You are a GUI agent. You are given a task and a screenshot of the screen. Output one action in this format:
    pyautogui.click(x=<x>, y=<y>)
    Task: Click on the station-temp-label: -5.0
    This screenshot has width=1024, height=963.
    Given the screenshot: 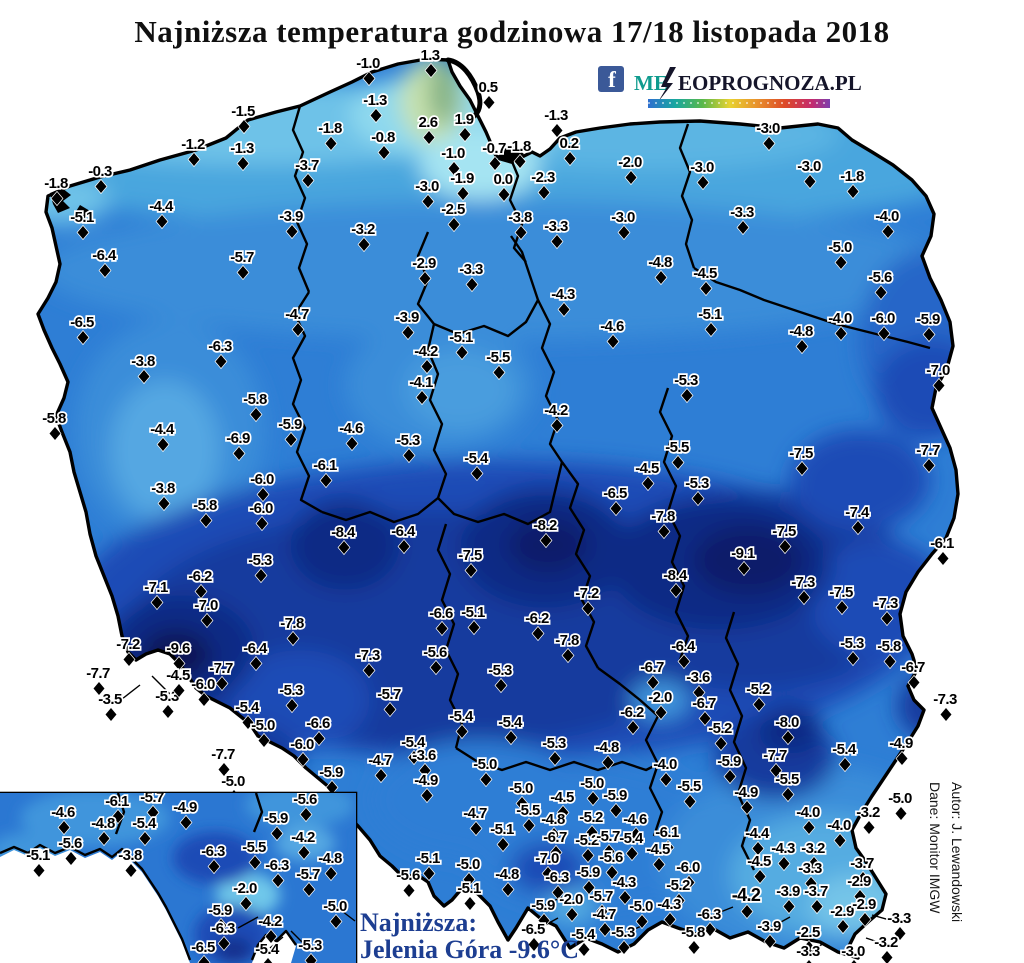 What is the action you would take?
    pyautogui.click(x=263, y=725)
    